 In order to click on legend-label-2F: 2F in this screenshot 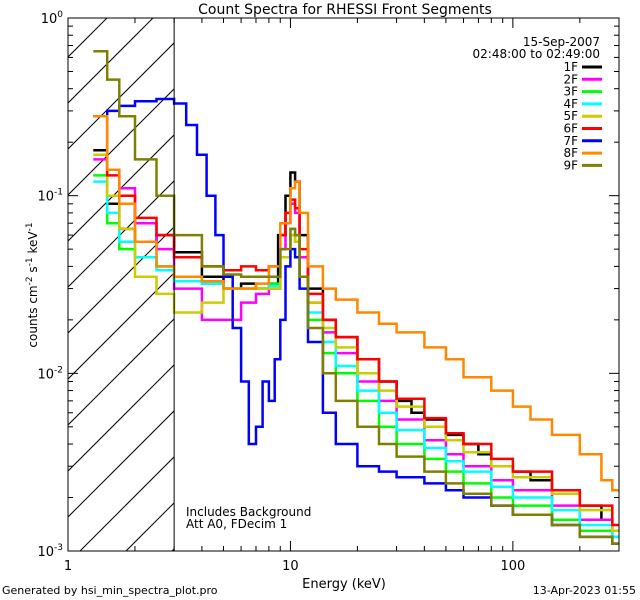, I will do `click(570, 79)`.